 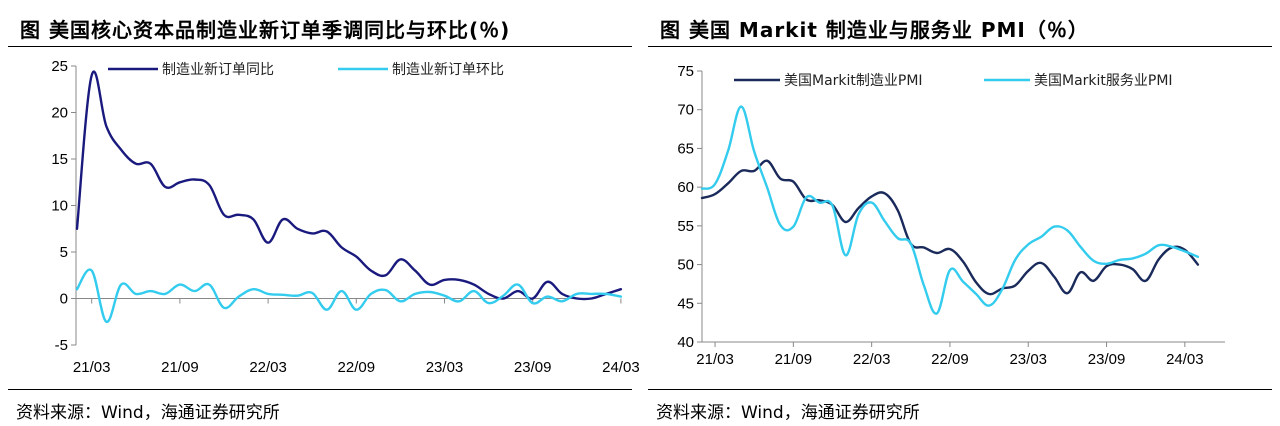 I want to click on right-y-tick-label: 50, so click(x=685, y=265).